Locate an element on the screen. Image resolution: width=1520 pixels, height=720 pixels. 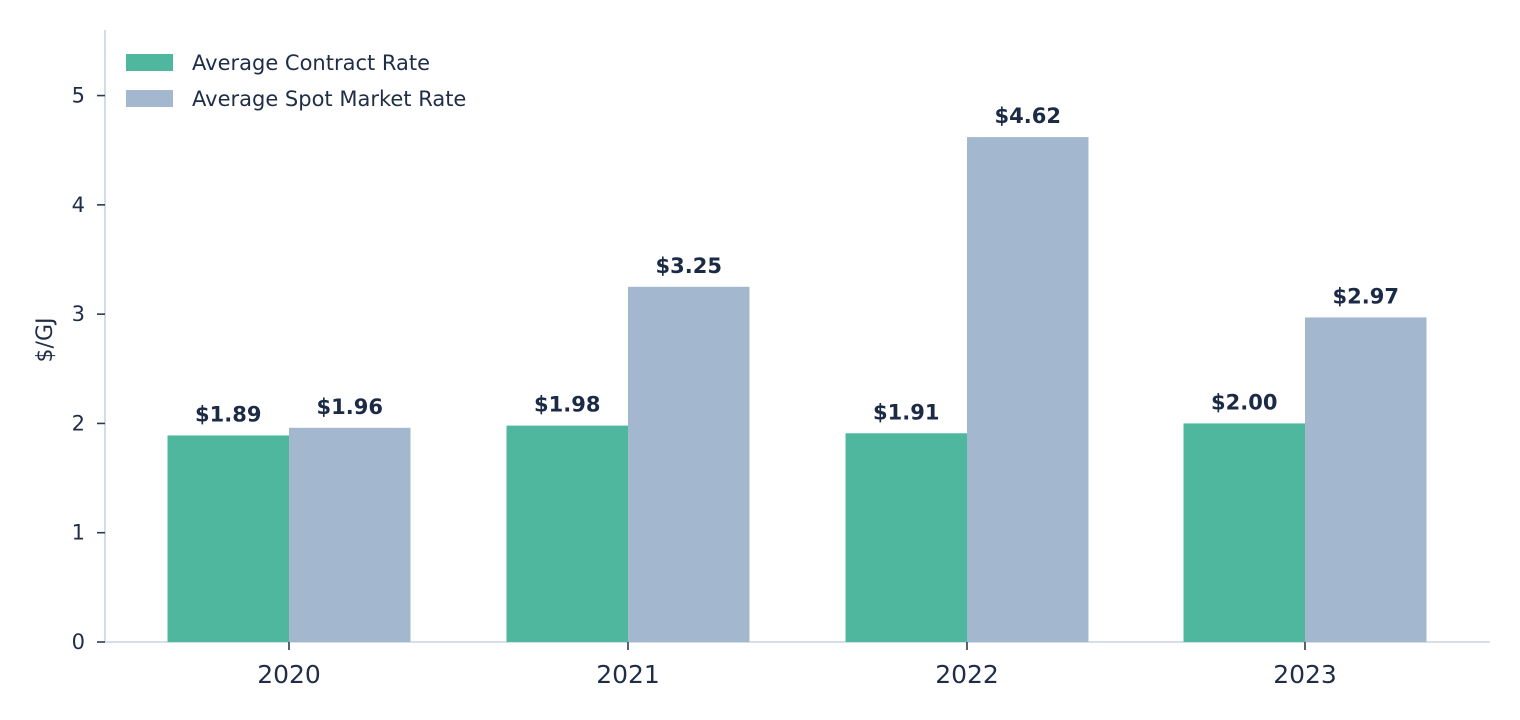
bar-contract-2021 is located at coordinates (567, 533).